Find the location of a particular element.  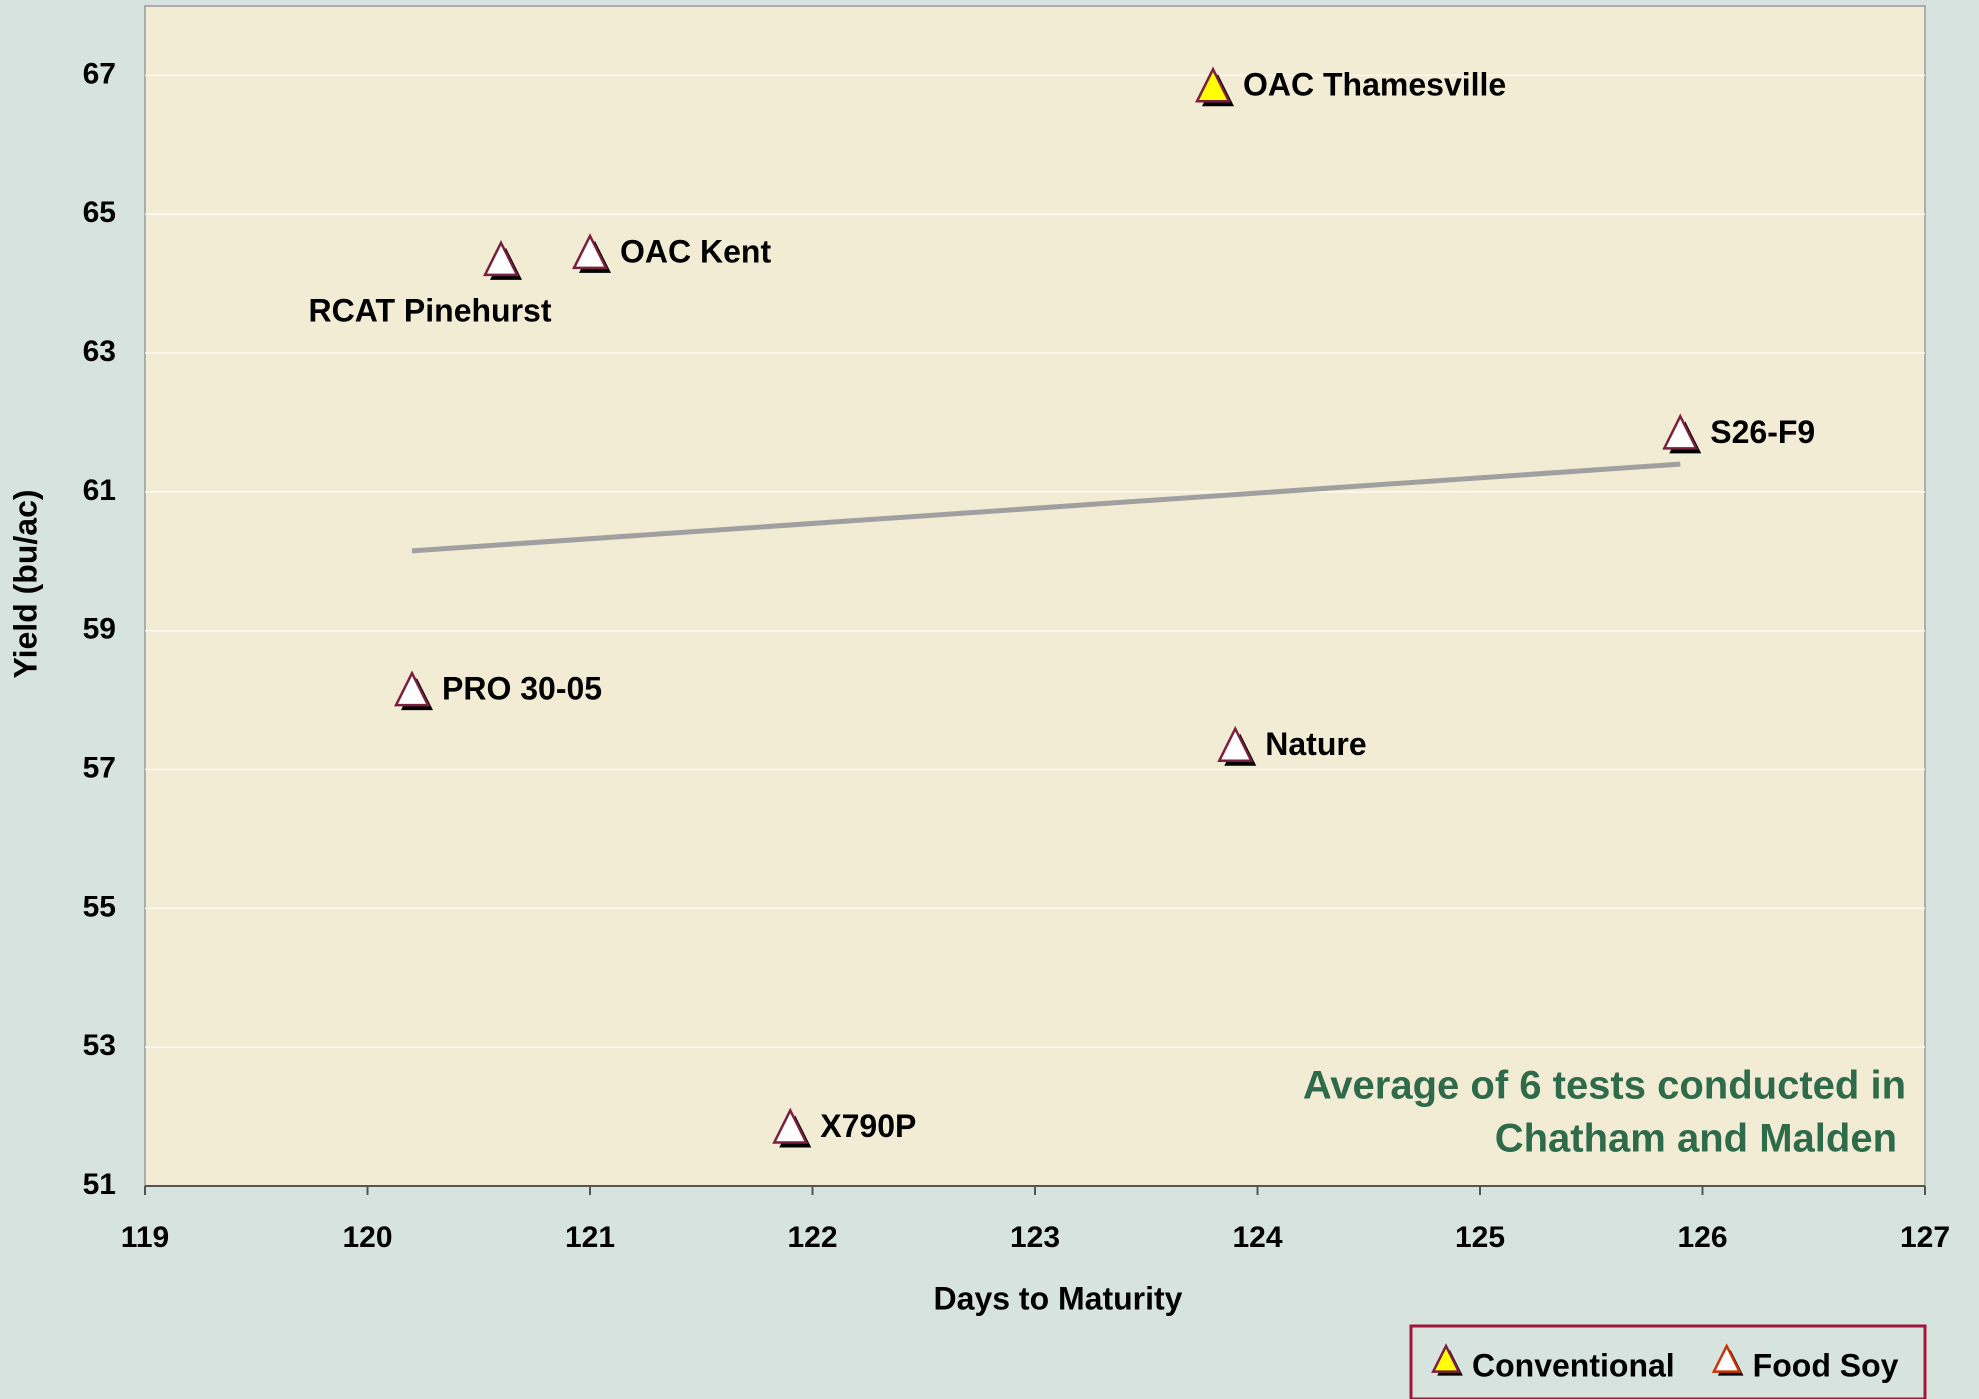

point-label: RCAT Pinehurst is located at coordinates (430, 310).